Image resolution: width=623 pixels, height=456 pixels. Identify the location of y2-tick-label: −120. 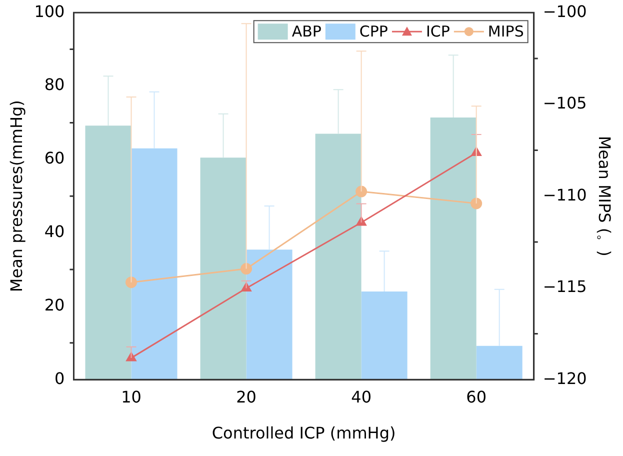
(564, 378).